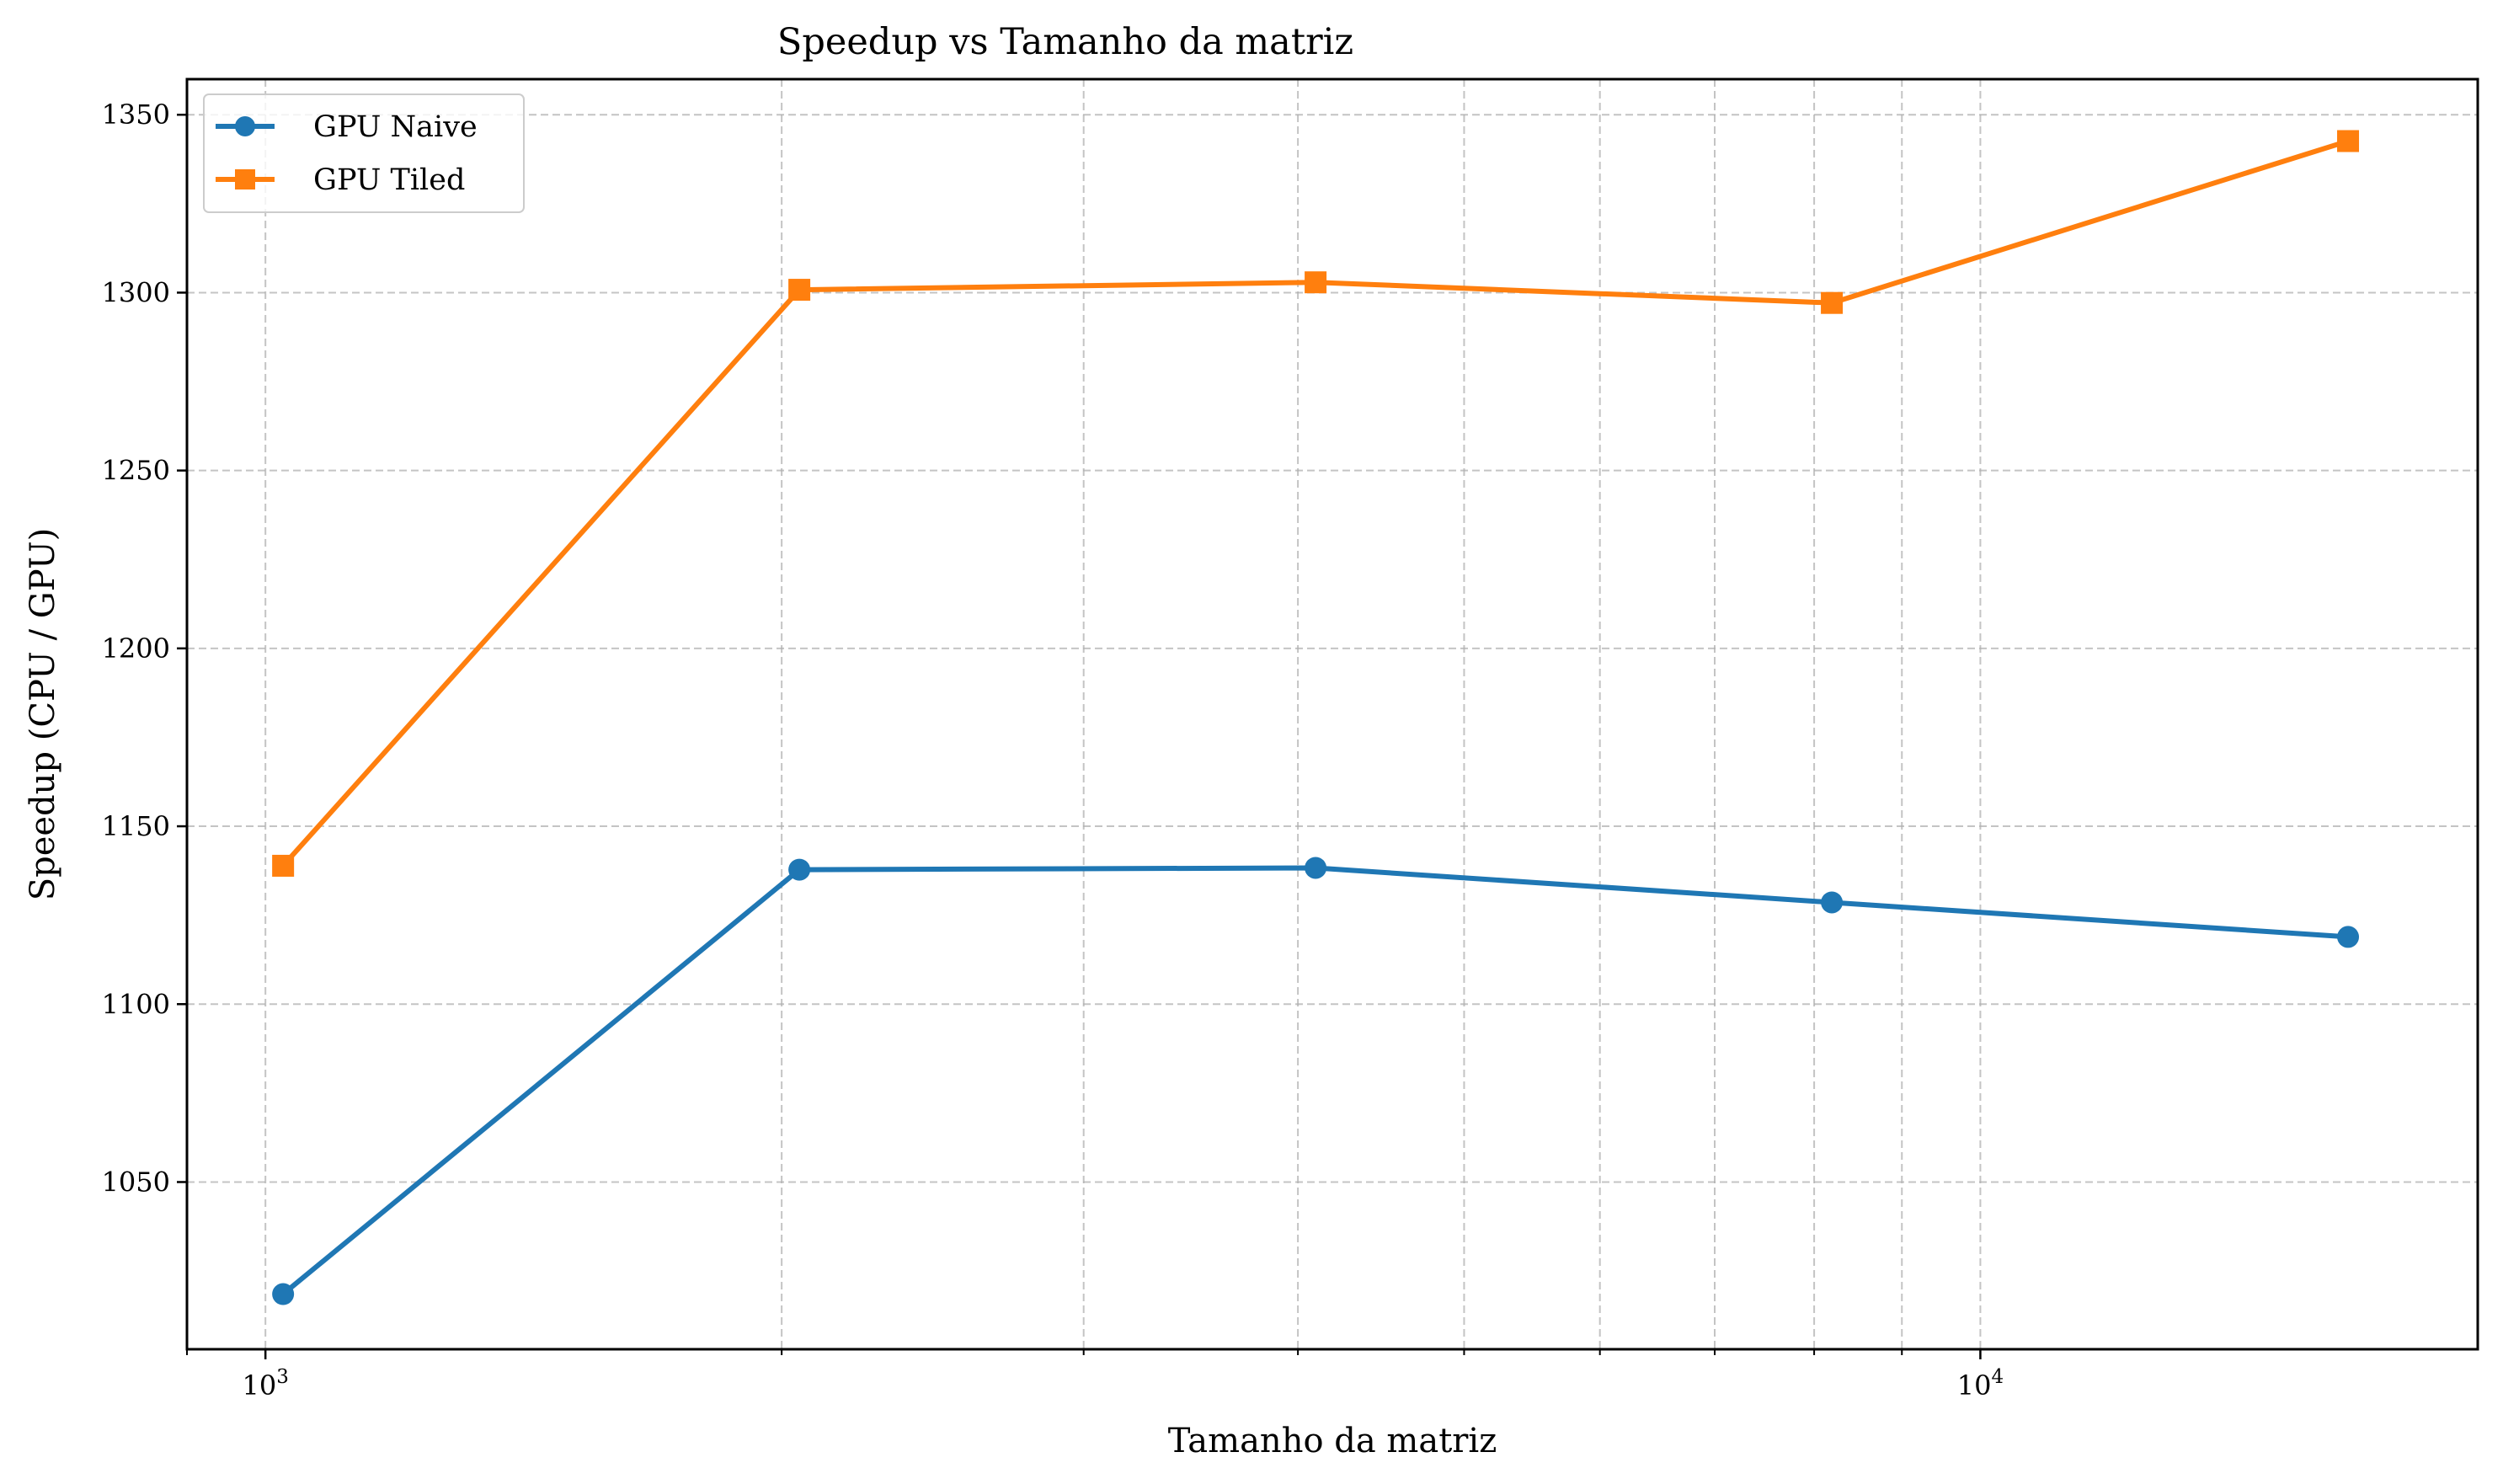  I want to click on y-tick-label: 1200, so click(136, 649).